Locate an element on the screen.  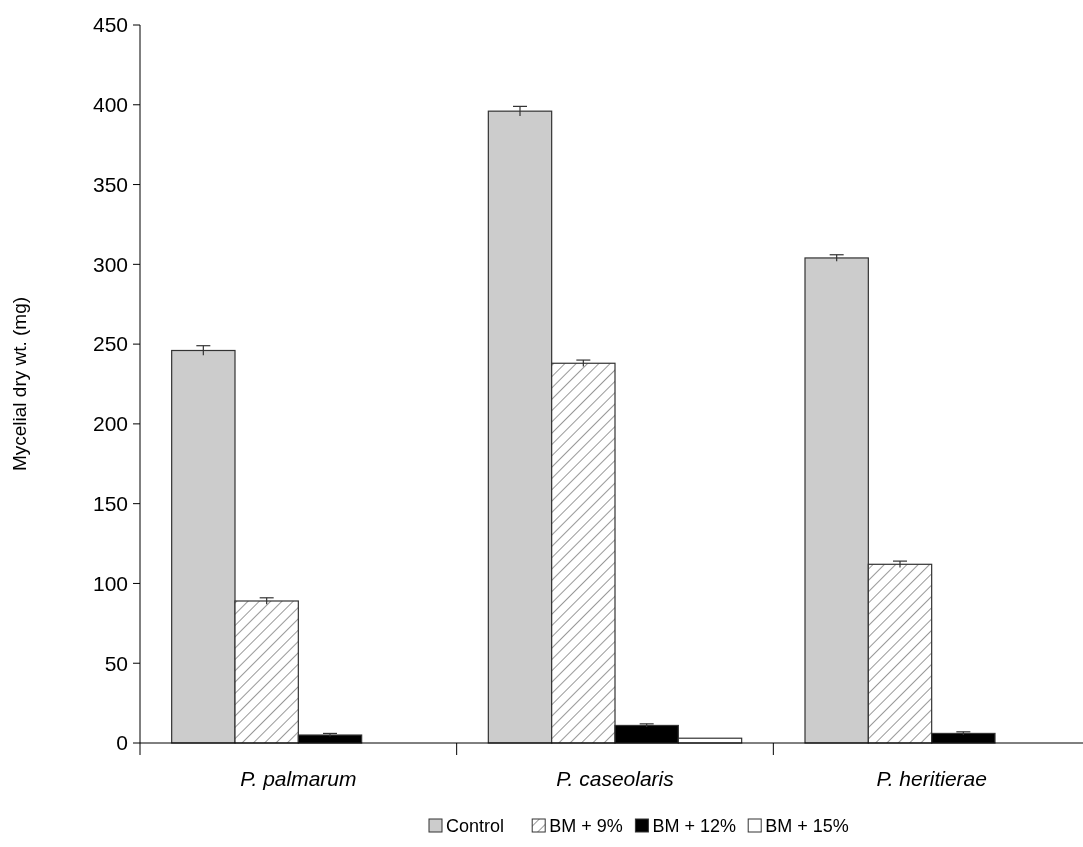
legend-label: BM + 12% is located at coordinates (694, 826).